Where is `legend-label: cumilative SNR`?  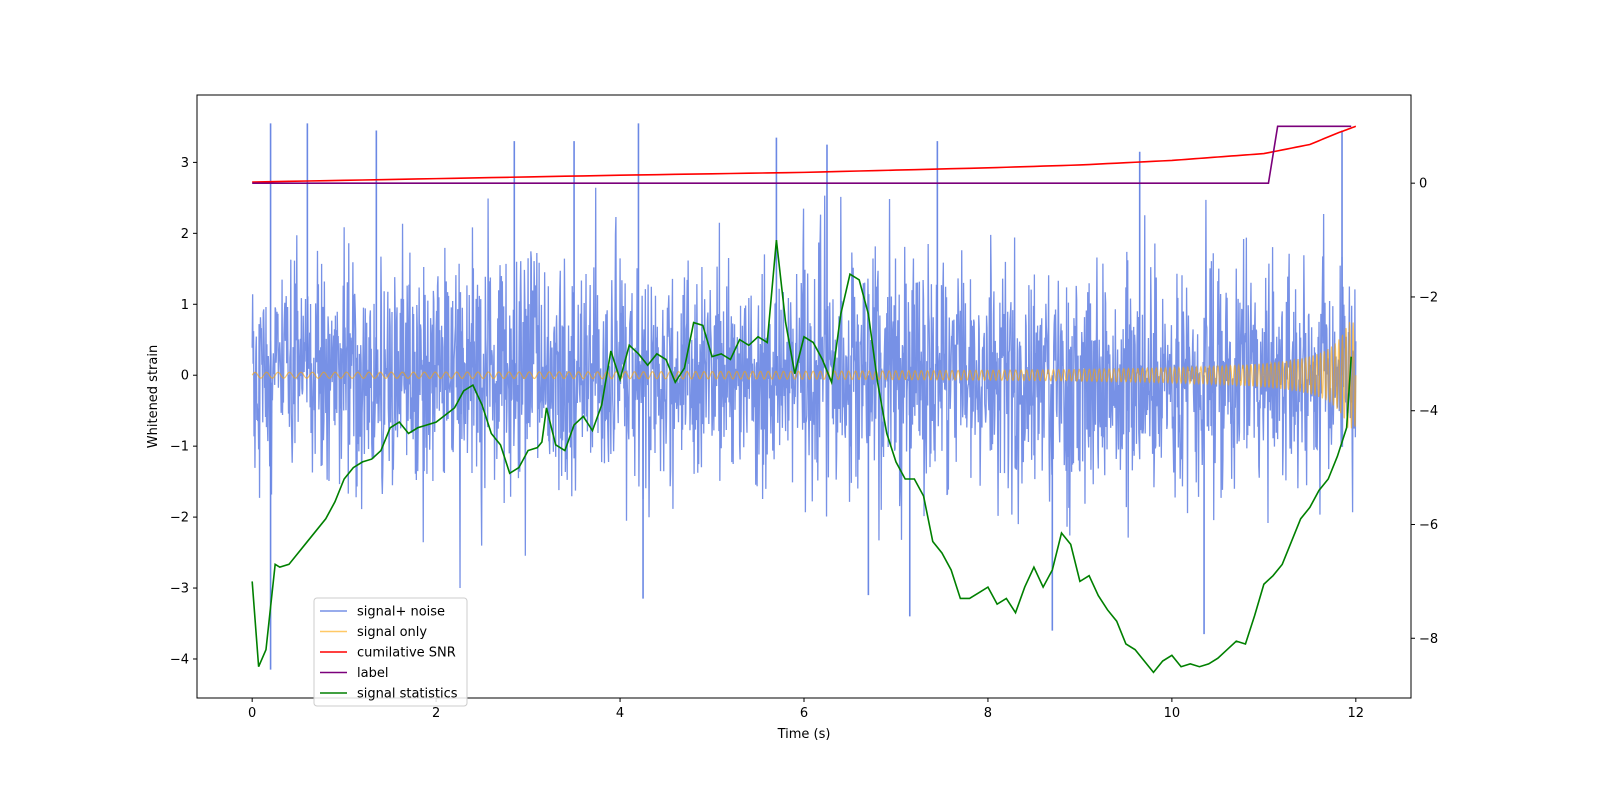 legend-label: cumilative SNR is located at coordinates (406, 653).